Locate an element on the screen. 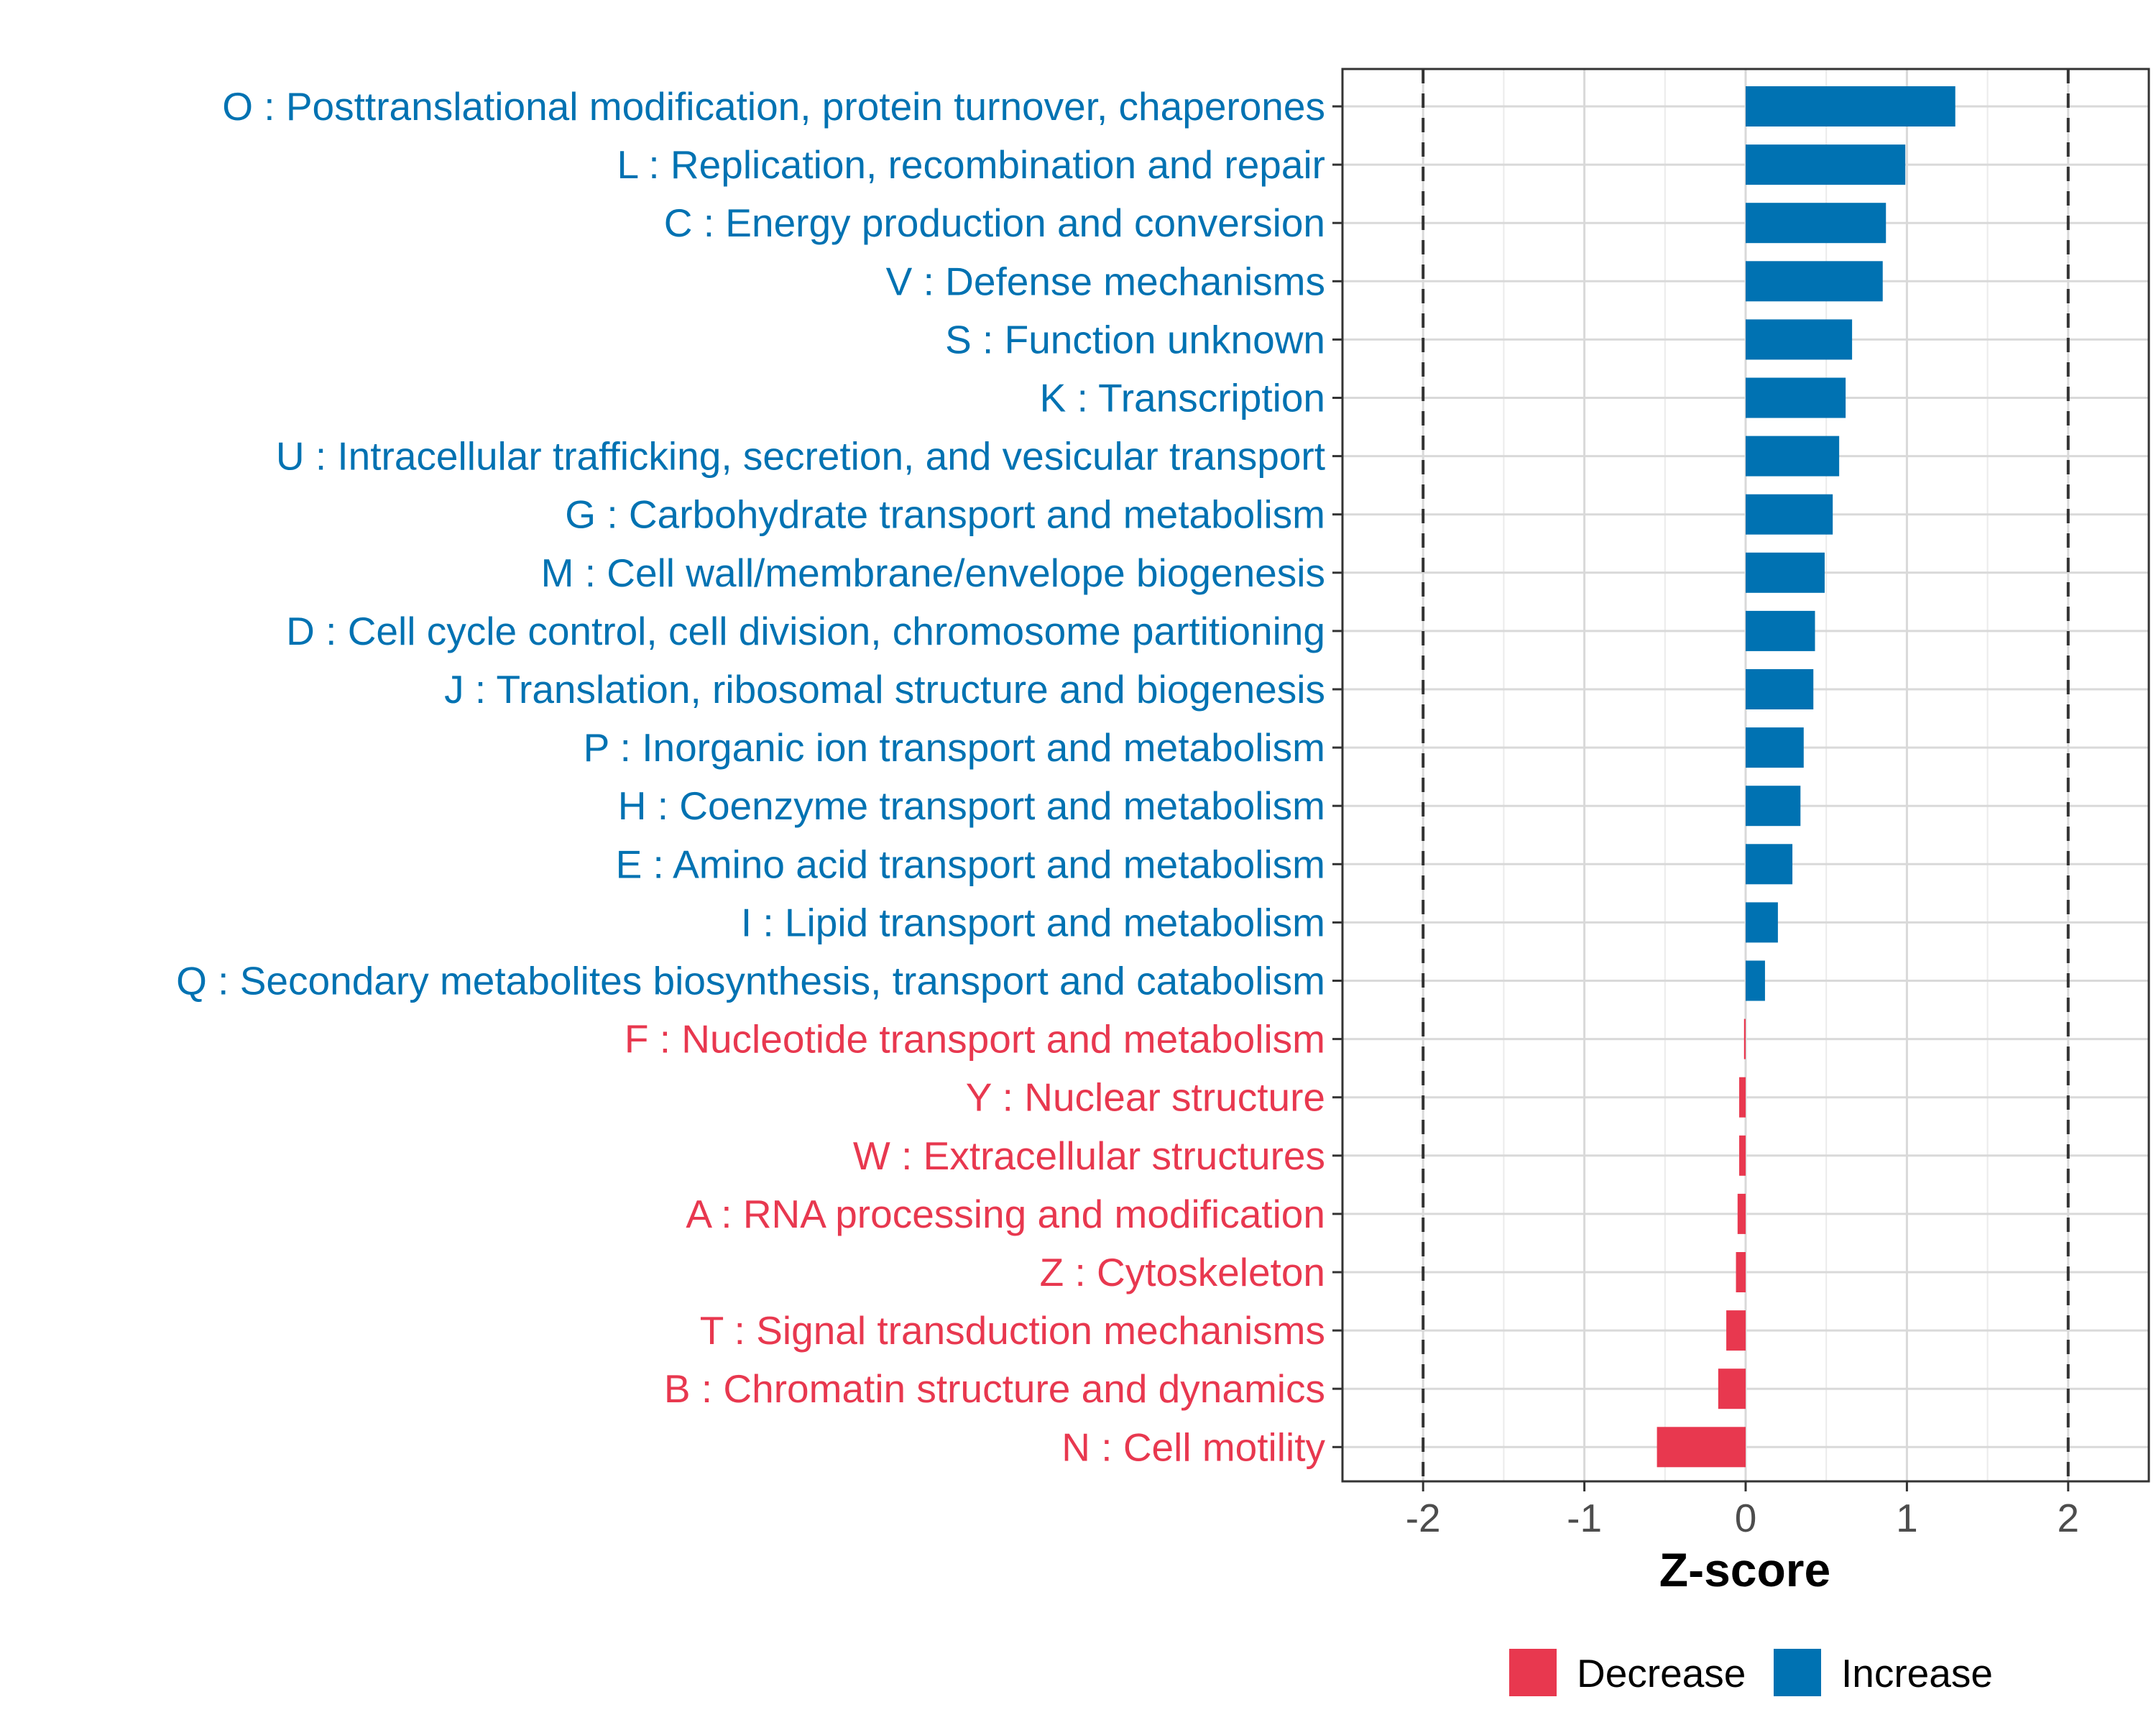 The width and height of the screenshot is (2156, 1725). bar-f is located at coordinates (1745, 1038).